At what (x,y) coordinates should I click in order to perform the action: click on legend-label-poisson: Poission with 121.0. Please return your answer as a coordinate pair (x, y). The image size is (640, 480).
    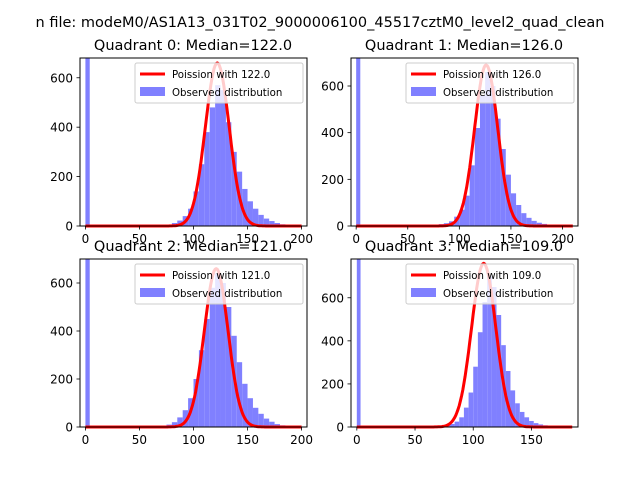
    Looking at the image, I should click on (221, 276).